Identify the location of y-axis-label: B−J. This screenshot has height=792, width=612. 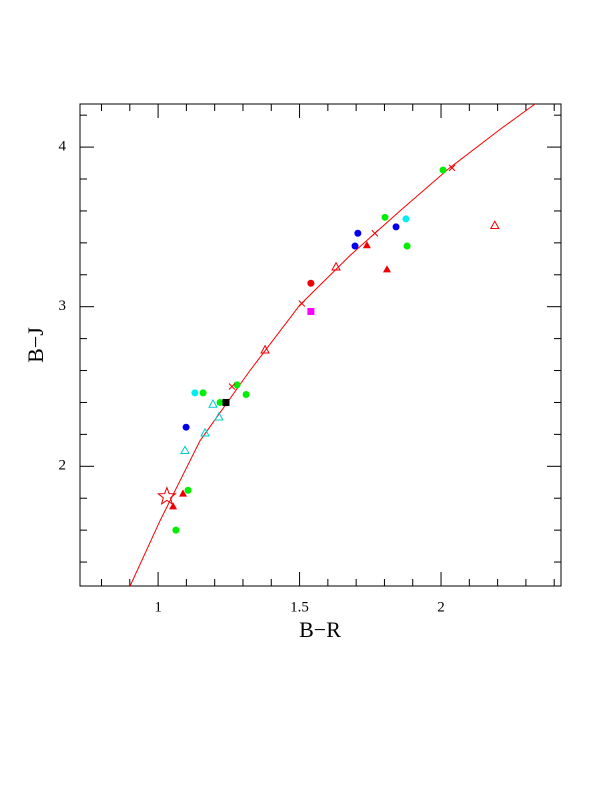
(35, 345).